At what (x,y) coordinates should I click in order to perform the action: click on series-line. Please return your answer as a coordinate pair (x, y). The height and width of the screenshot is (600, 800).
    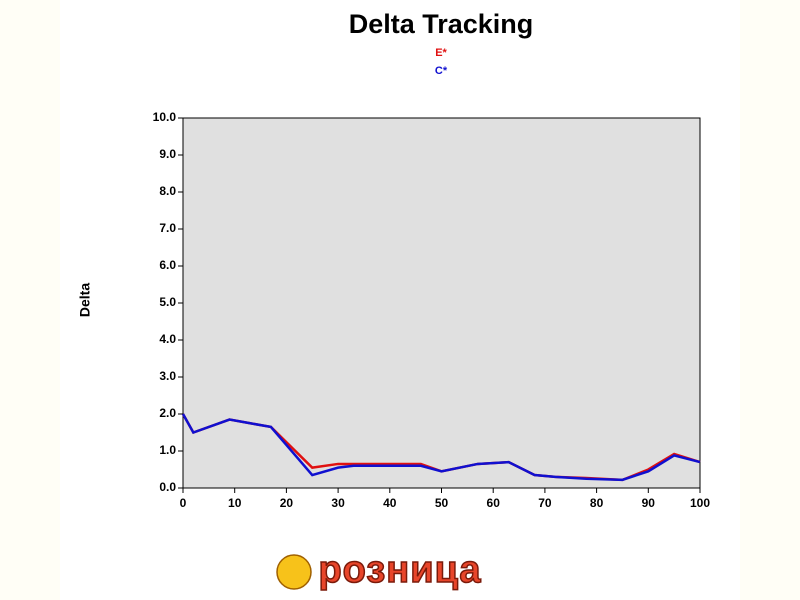
    Looking at the image, I should click on (441, 447).